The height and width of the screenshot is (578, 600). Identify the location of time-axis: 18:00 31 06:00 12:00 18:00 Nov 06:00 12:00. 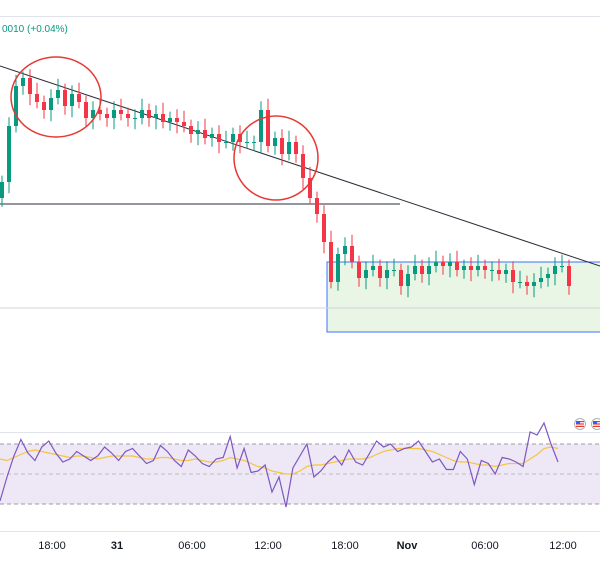
(307, 546).